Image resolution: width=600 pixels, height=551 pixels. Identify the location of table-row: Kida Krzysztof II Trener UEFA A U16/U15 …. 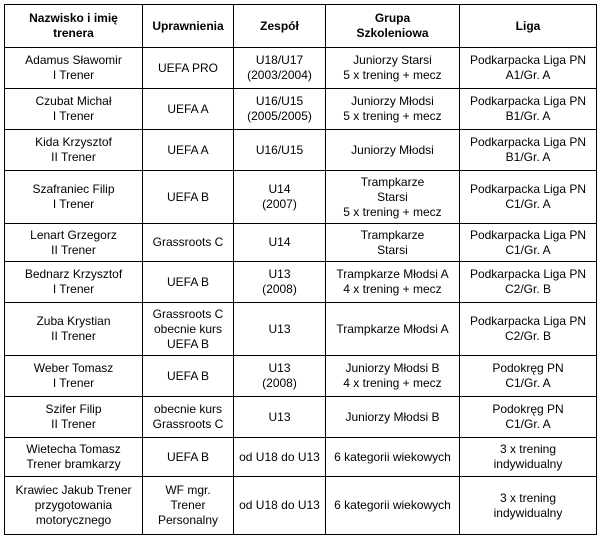
(300, 150).